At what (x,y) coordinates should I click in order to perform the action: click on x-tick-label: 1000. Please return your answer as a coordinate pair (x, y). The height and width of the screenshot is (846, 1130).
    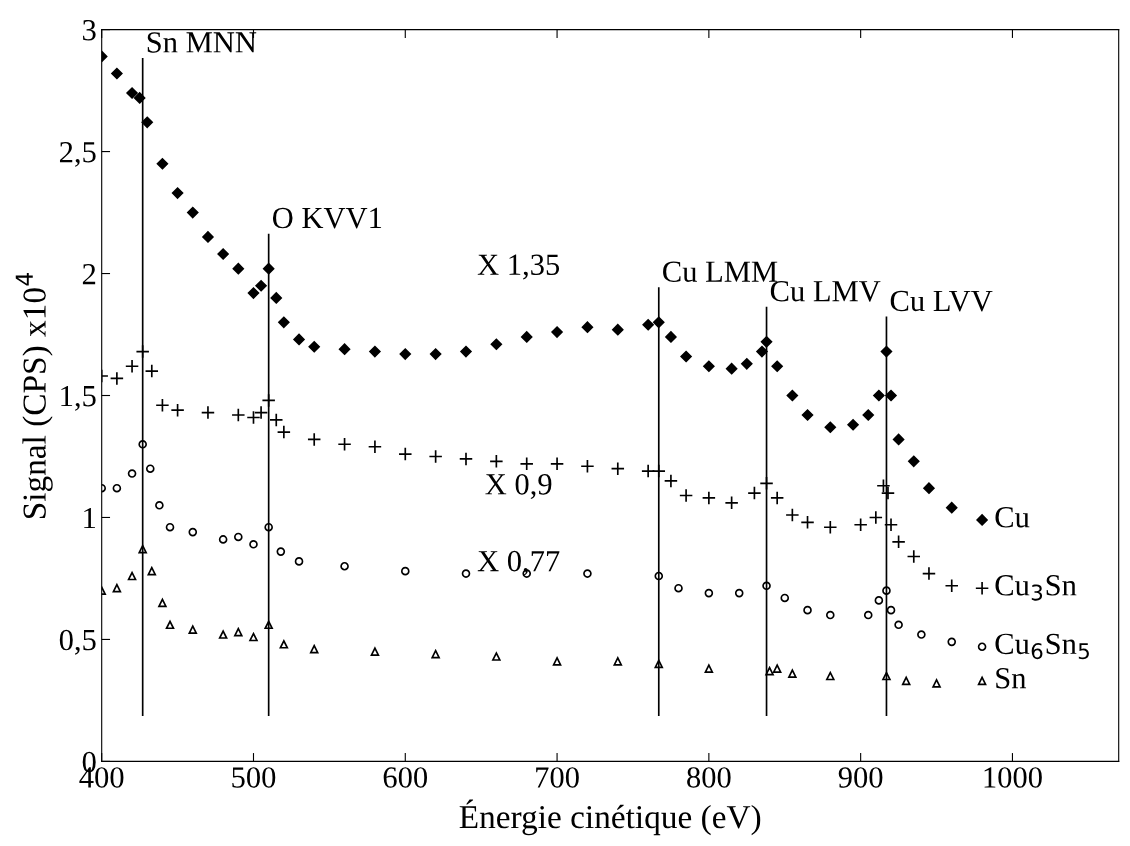
    Looking at the image, I should click on (1013, 777).